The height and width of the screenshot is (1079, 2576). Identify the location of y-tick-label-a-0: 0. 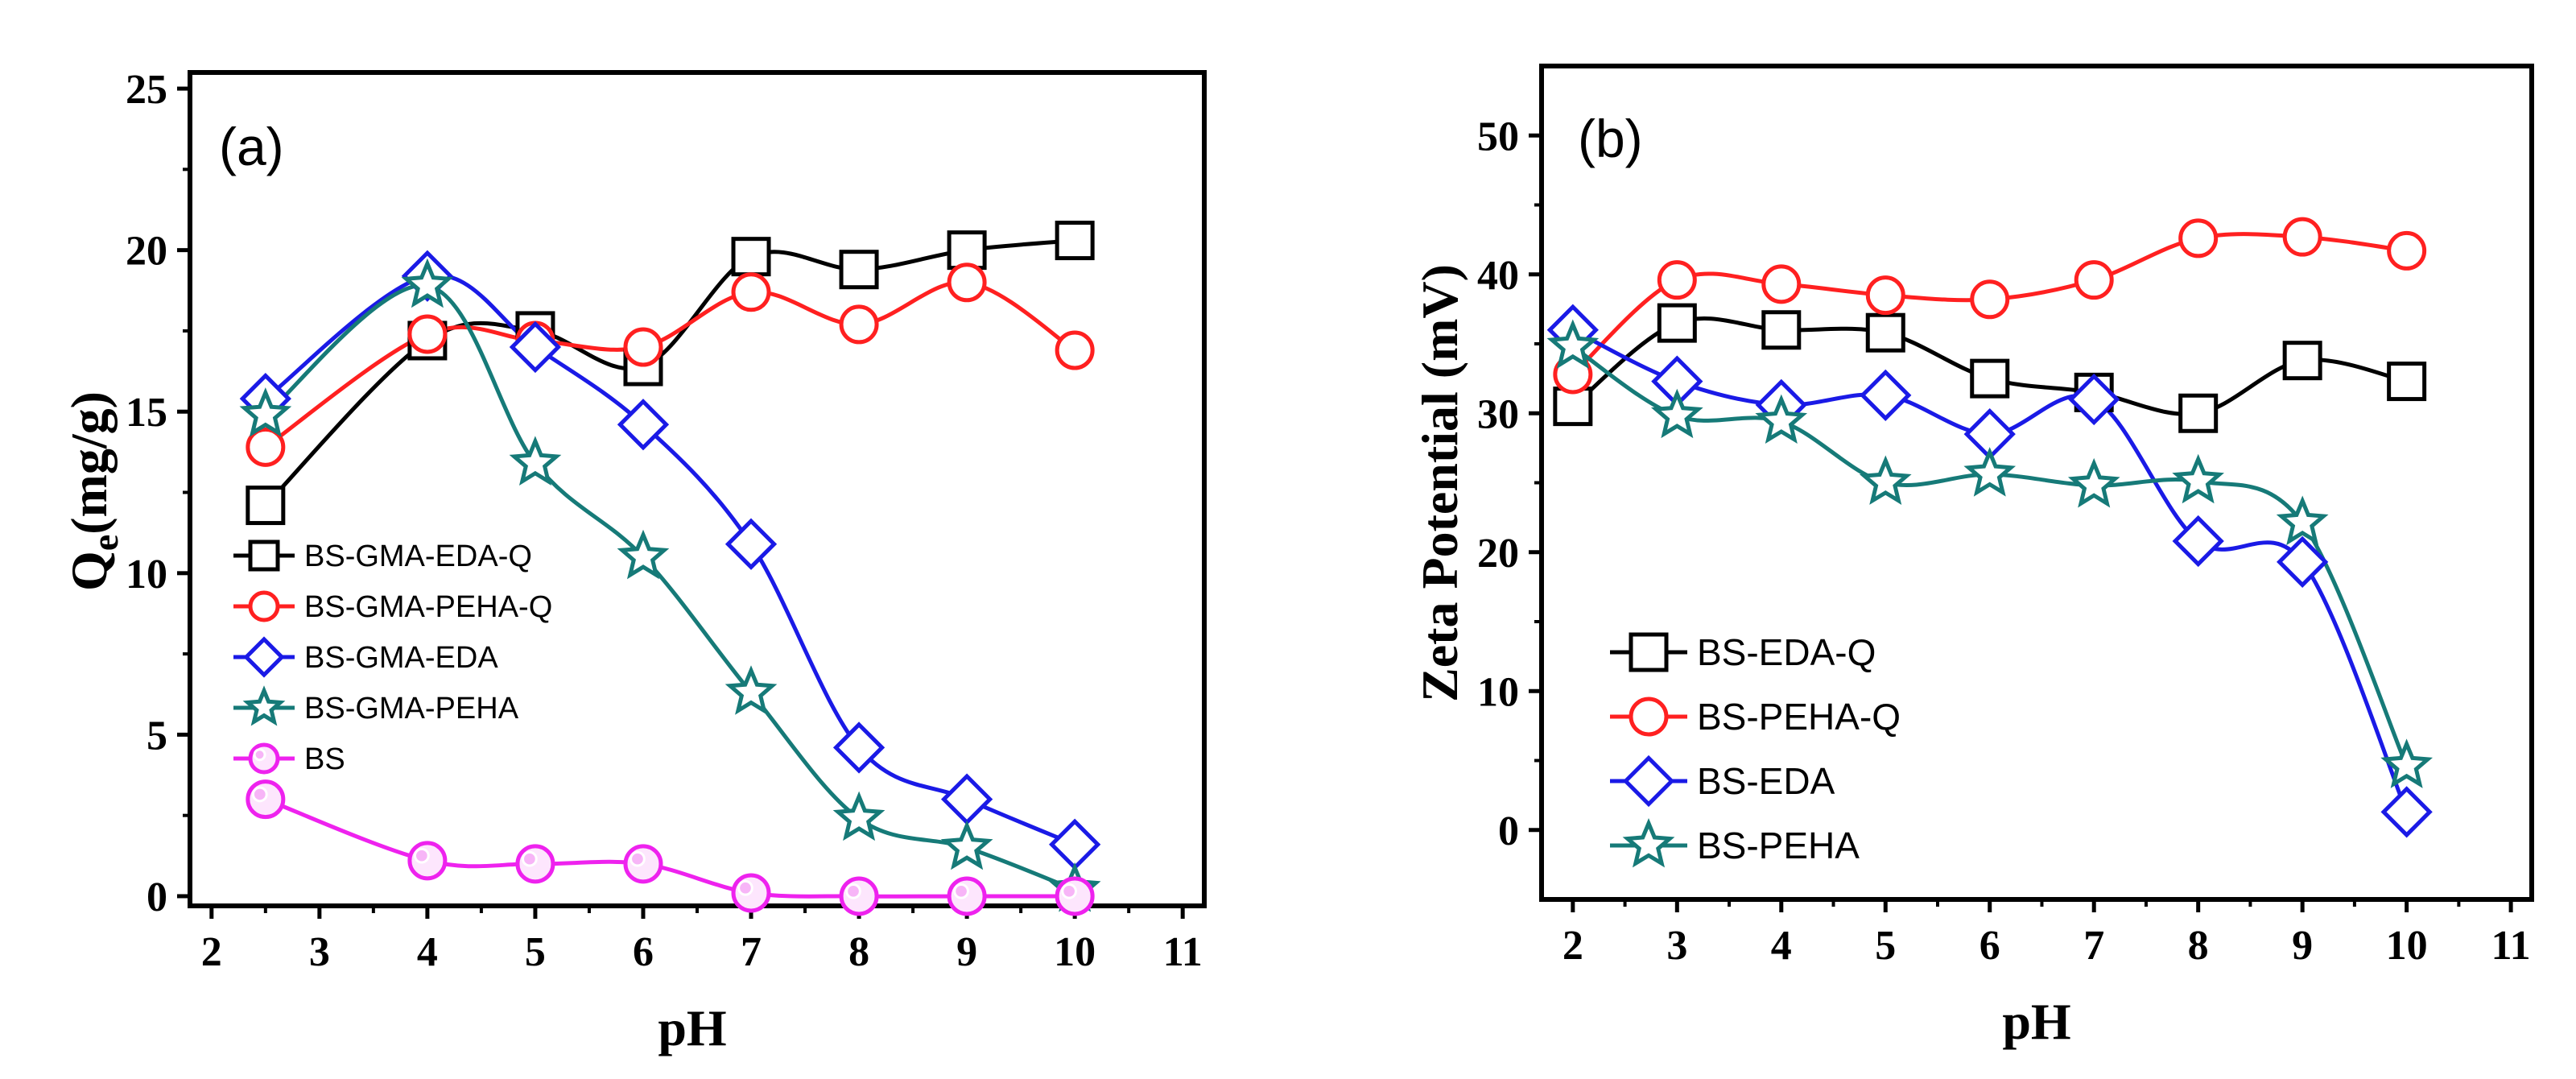
(157, 897).